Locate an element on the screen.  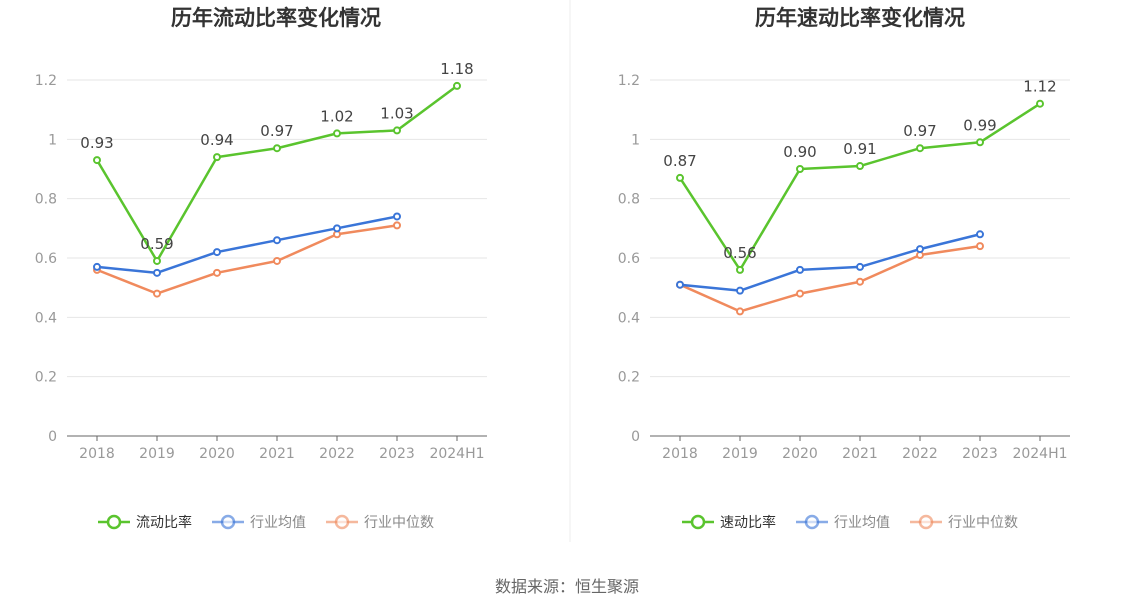
data-label: 1.12 is located at coordinates (1039, 87).